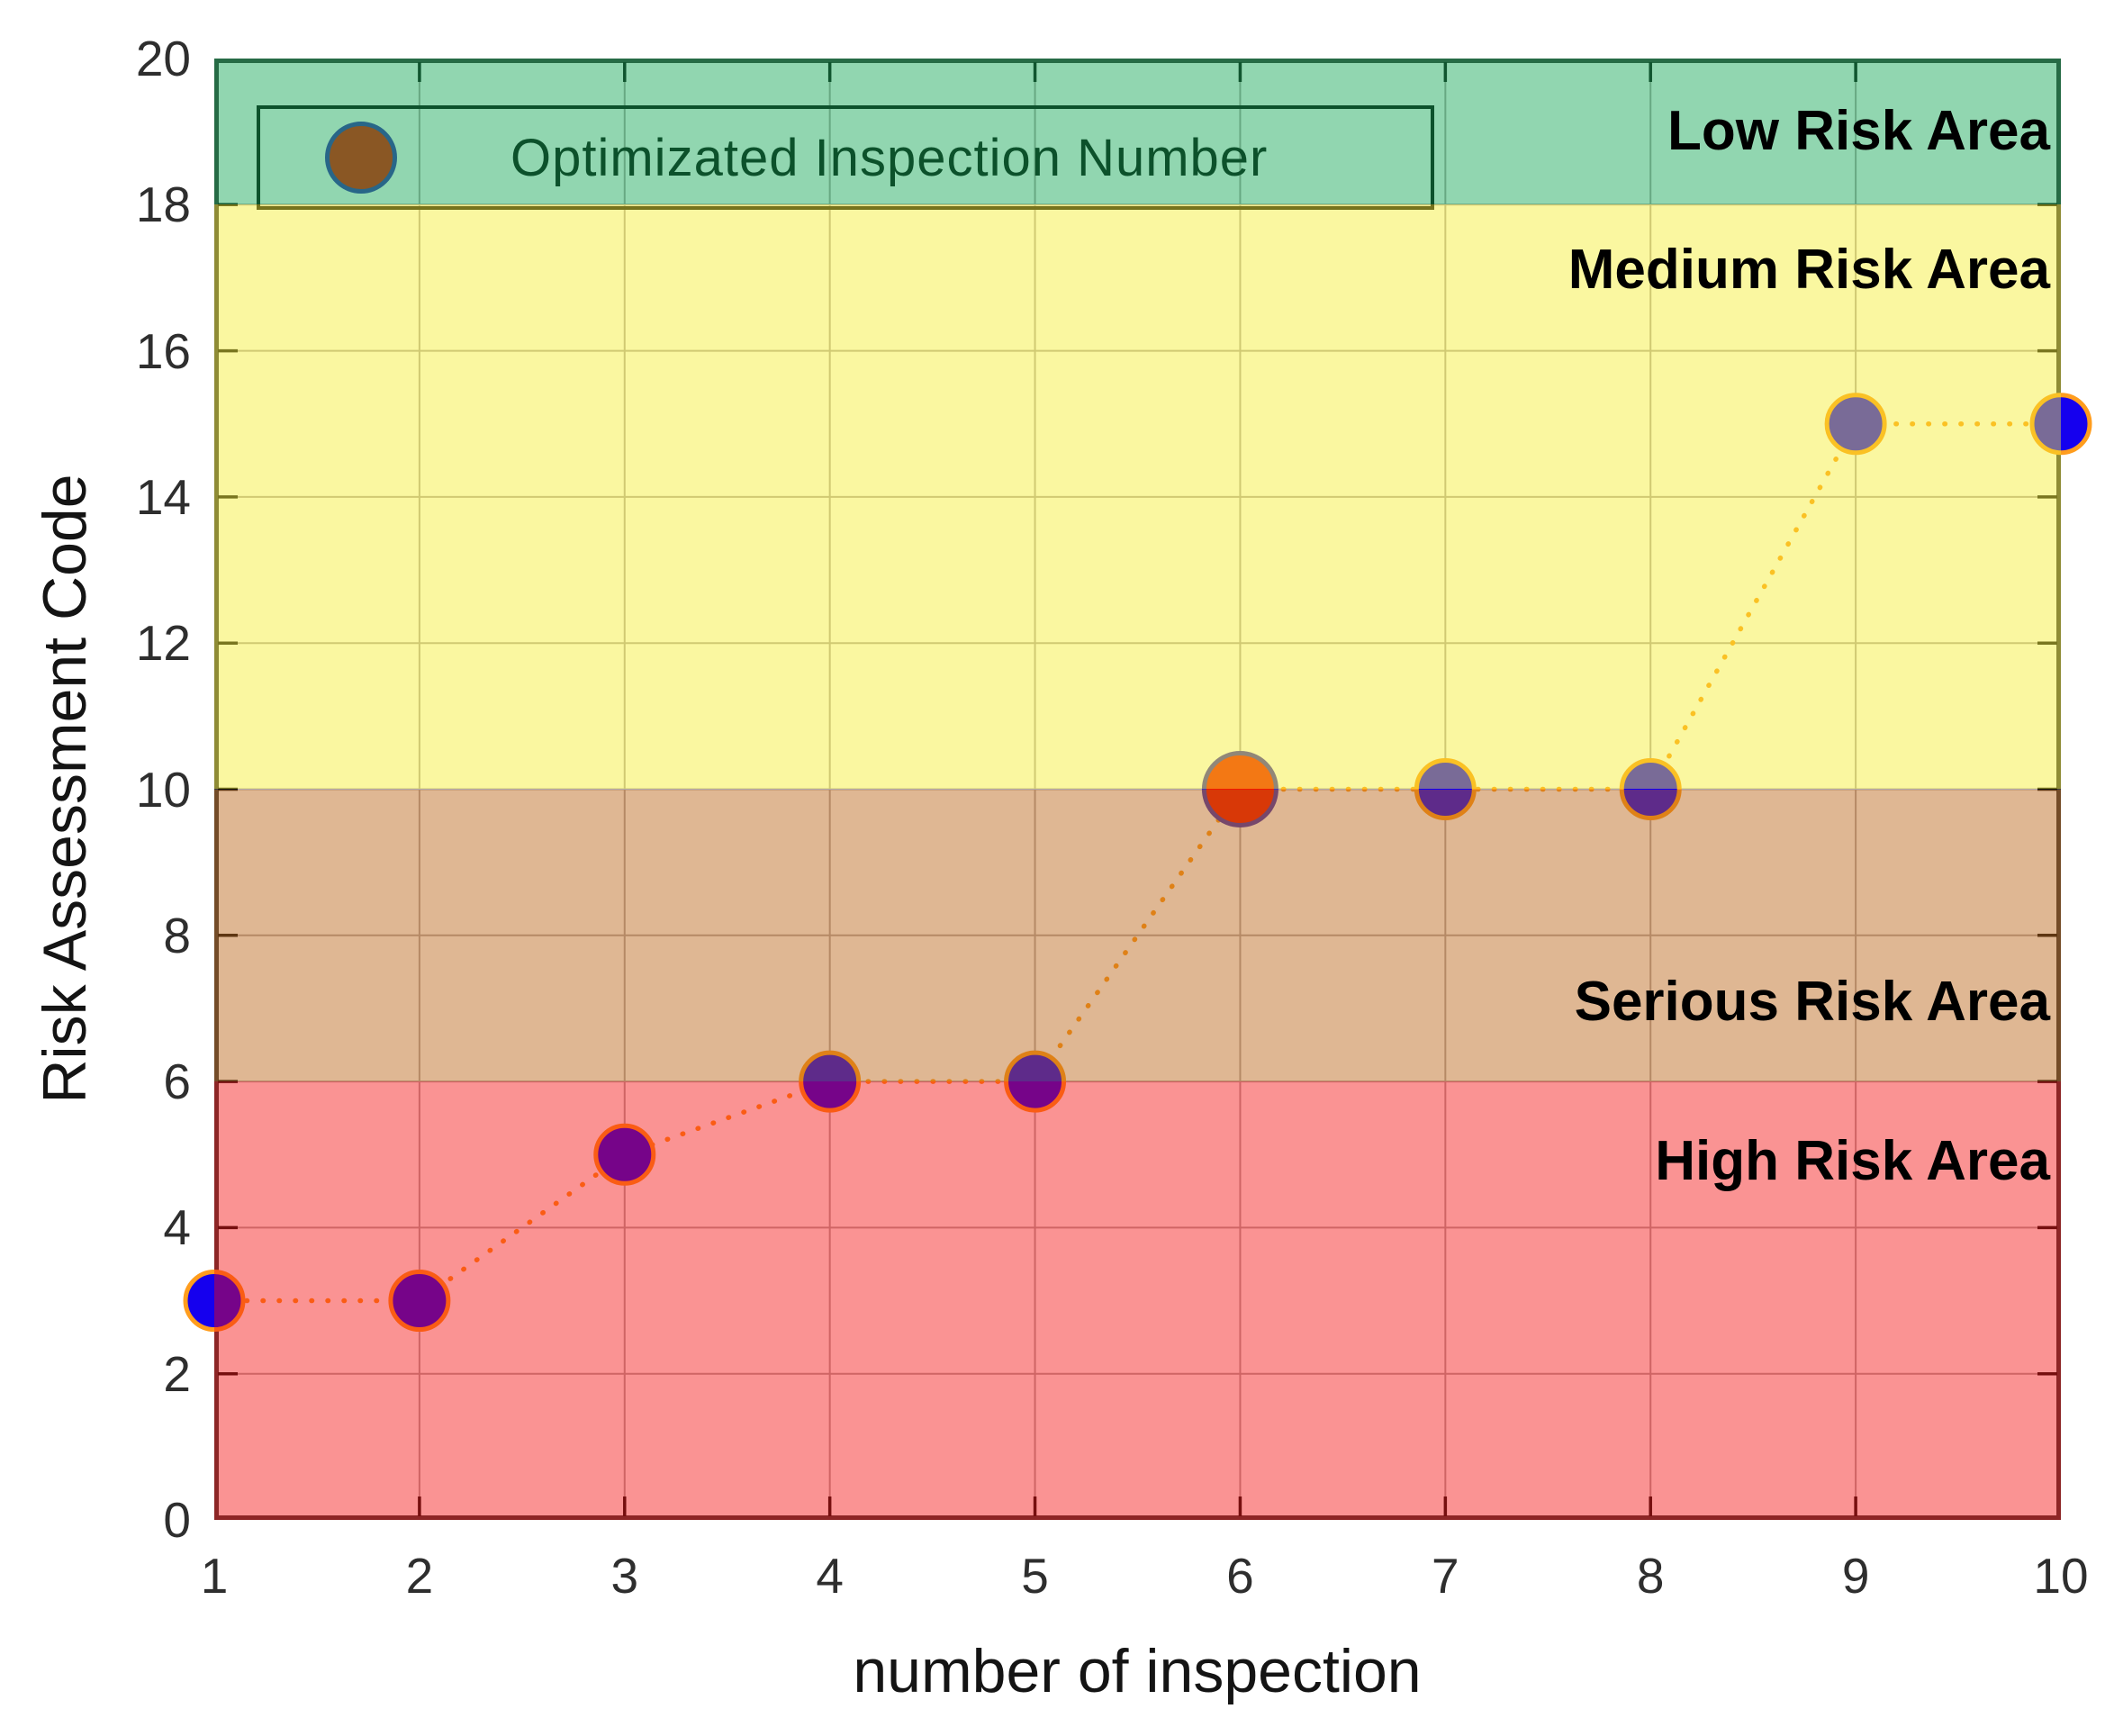 Image resolution: width=2114 pixels, height=1736 pixels. I want to click on y-tick-label: 18, so click(163, 204).